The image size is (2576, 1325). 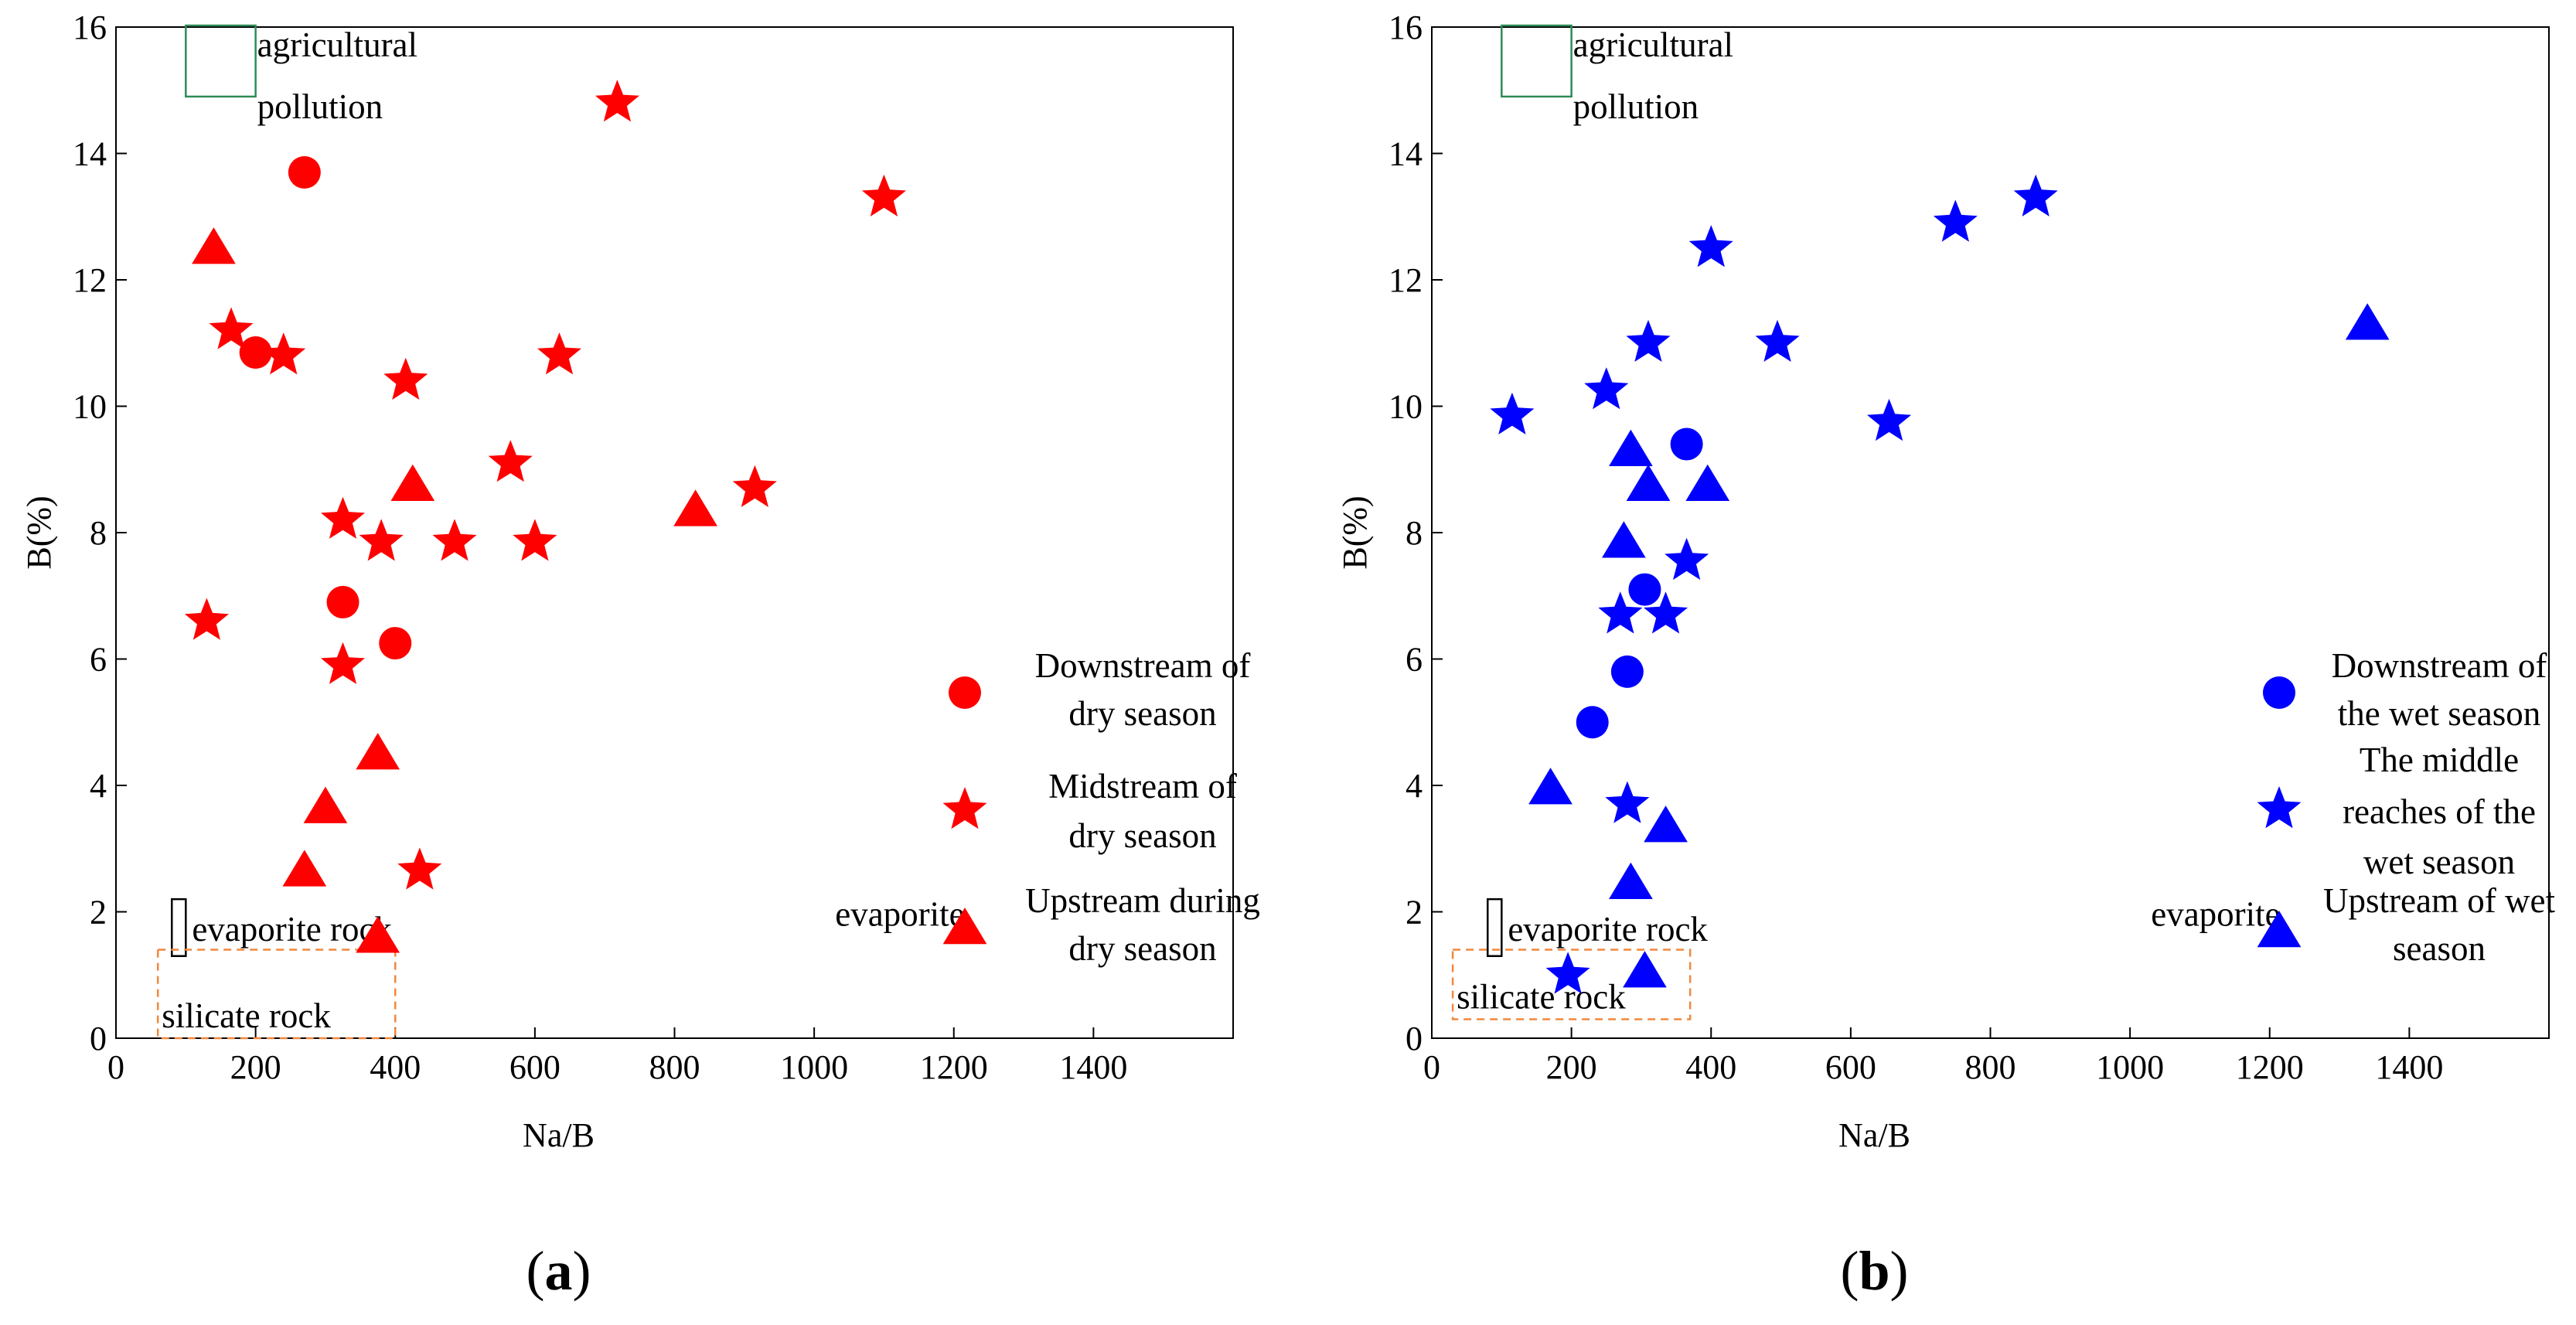 What do you see at coordinates (965, 693) in the screenshot?
I see `legend-symbol-circle` at bounding box center [965, 693].